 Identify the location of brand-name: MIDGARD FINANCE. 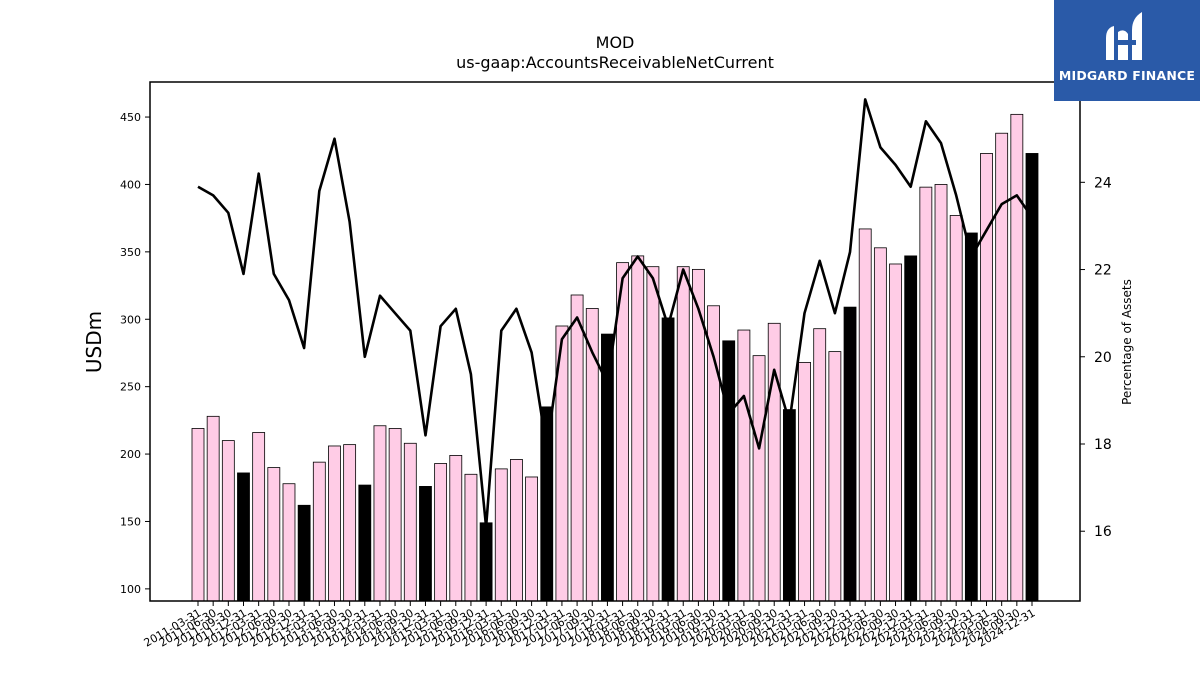
(1127, 75).